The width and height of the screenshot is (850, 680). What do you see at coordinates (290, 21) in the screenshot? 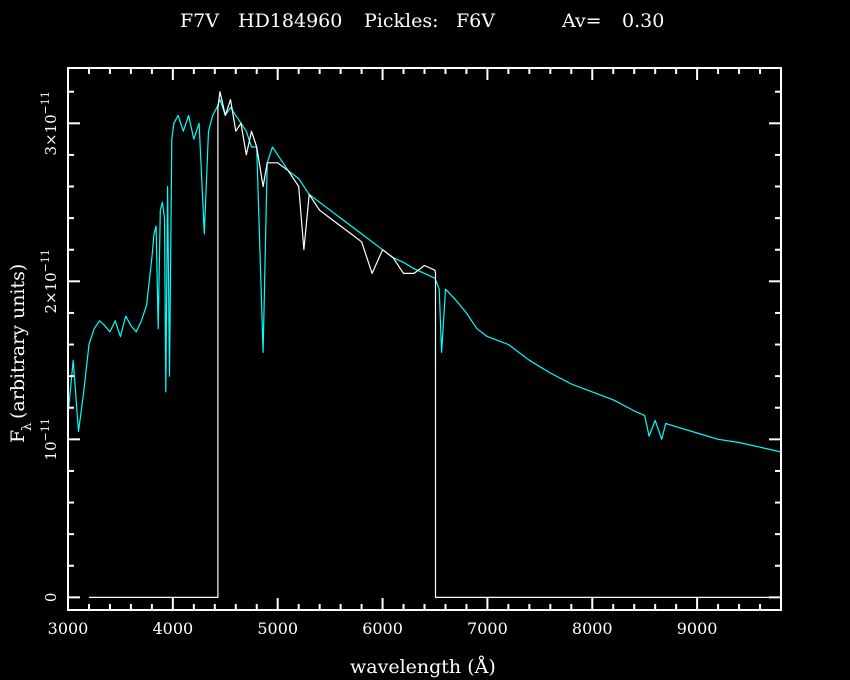
I see `star-name: HD184960` at bounding box center [290, 21].